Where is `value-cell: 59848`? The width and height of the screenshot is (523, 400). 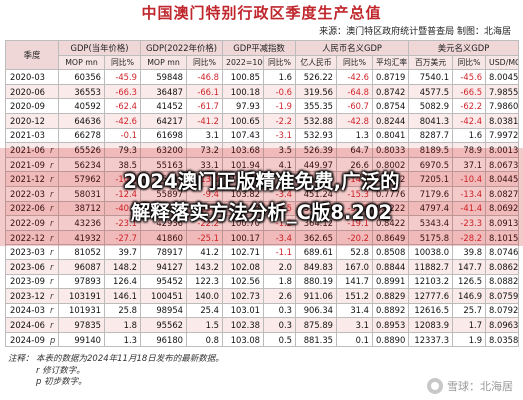 value-cell: 59848 is located at coordinates (163, 77).